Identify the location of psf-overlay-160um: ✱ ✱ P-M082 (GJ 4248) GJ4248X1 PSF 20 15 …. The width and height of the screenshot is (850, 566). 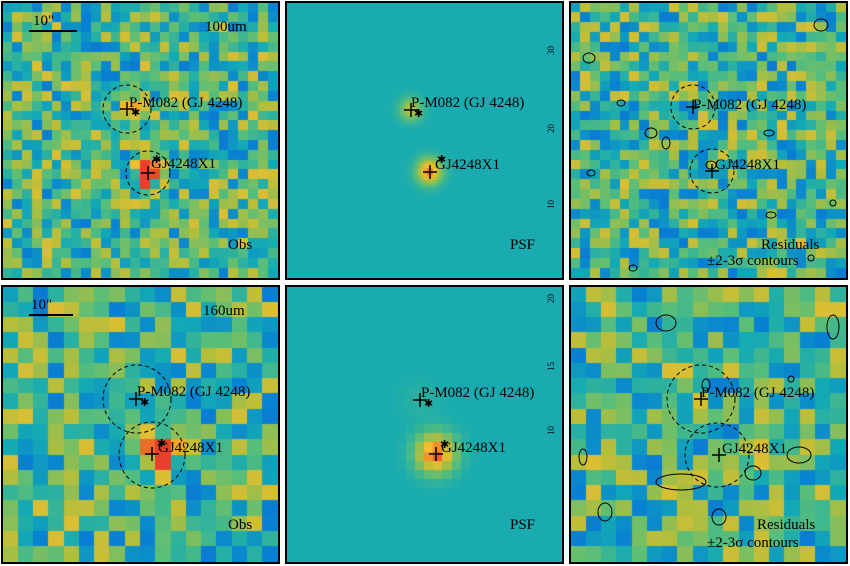
(484, 413).